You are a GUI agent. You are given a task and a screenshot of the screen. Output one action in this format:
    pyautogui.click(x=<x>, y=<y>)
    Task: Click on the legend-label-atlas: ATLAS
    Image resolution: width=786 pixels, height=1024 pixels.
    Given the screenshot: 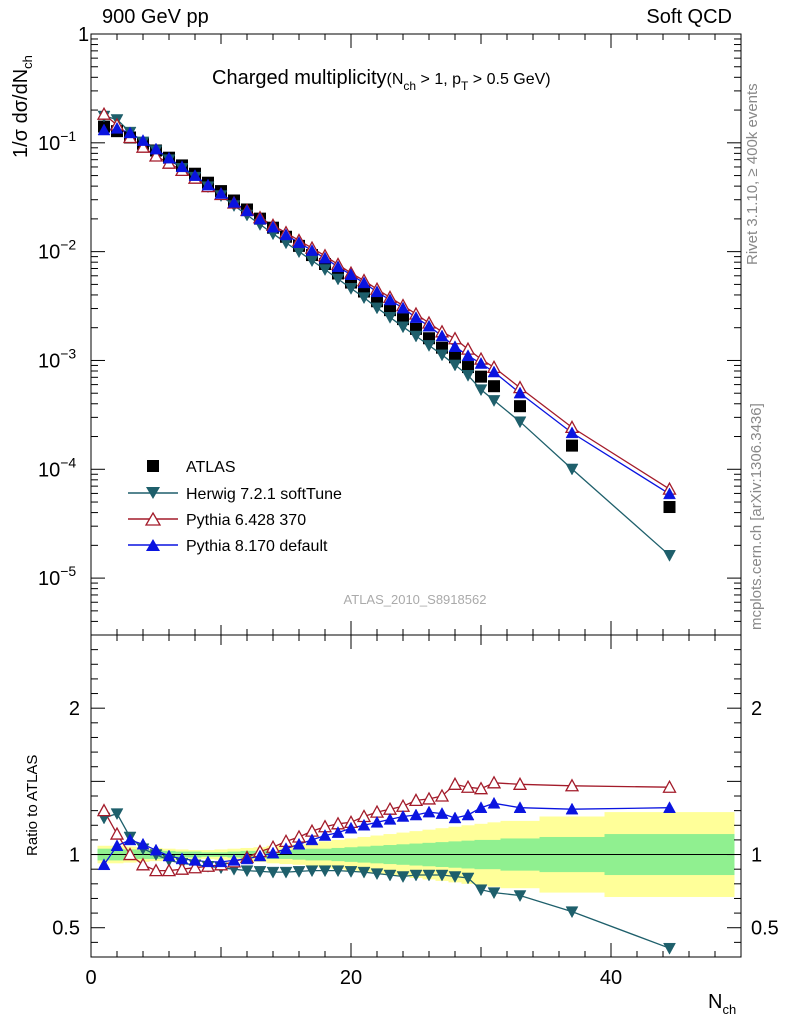 What is the action you would take?
    pyautogui.click(x=211, y=467)
    